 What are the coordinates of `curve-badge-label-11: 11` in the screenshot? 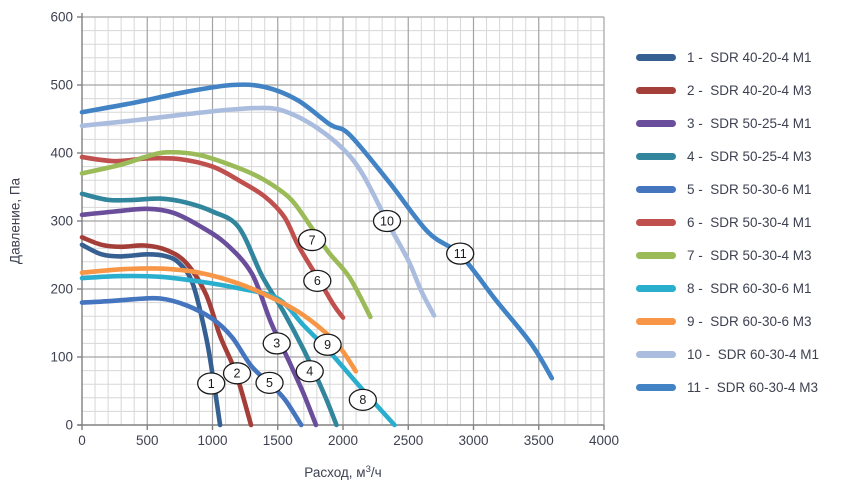 It's located at (460, 254).